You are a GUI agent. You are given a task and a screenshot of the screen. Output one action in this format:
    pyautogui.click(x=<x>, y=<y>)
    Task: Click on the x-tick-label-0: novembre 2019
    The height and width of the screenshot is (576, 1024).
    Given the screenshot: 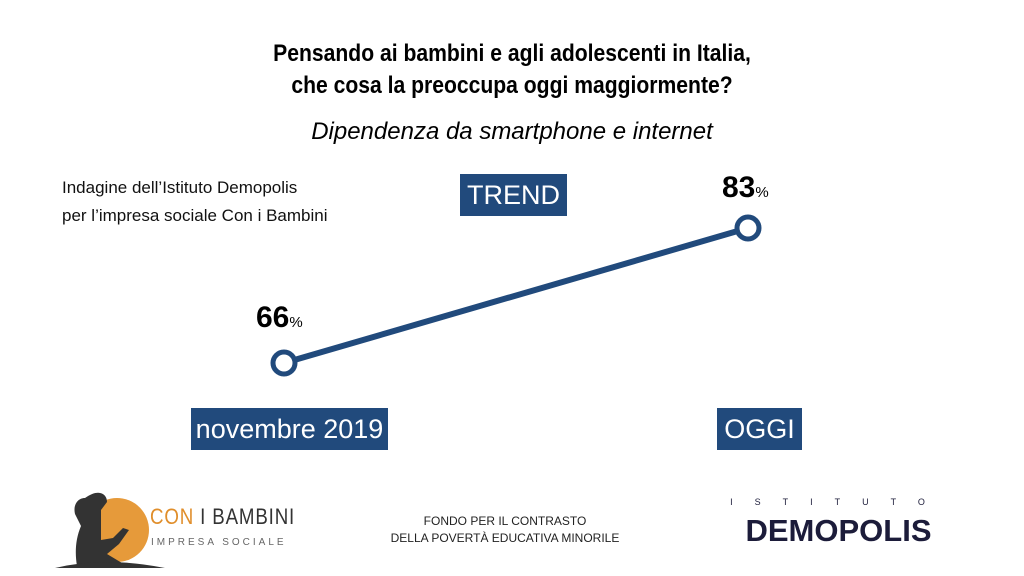 What is the action you would take?
    pyautogui.click(x=289, y=429)
    